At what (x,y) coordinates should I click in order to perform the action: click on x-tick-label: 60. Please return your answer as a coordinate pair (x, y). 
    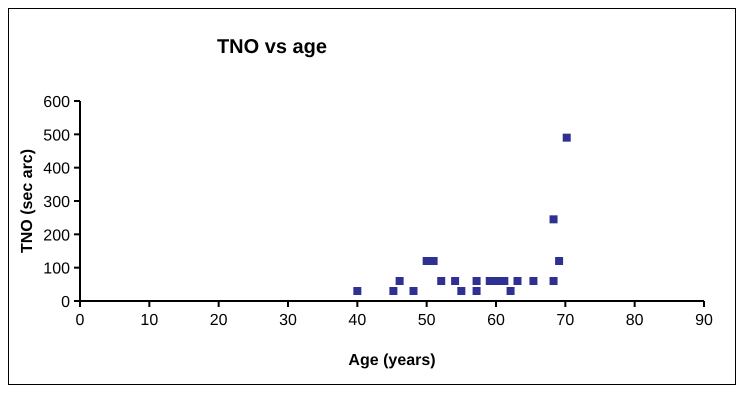
    Looking at the image, I should click on (496, 320).